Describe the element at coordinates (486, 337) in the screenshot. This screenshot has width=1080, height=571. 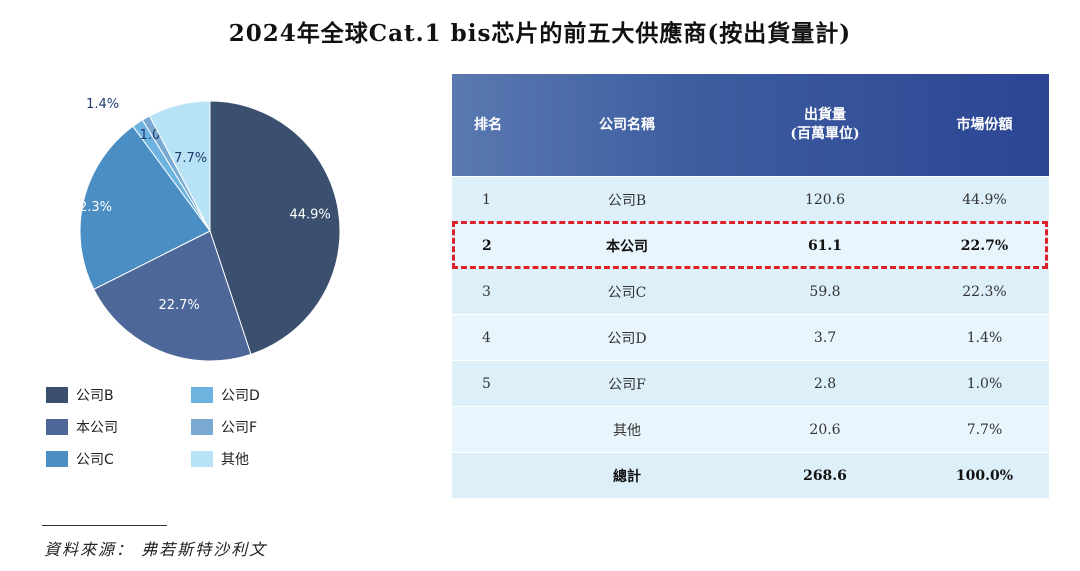
I see `cell-rank: 4` at that location.